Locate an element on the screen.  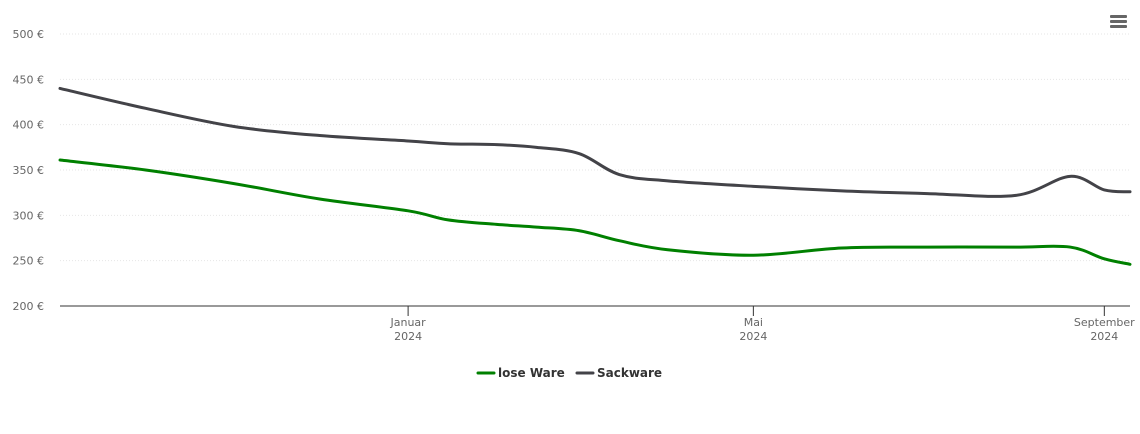
y-tick-label: 250 € is located at coordinates (29, 261).